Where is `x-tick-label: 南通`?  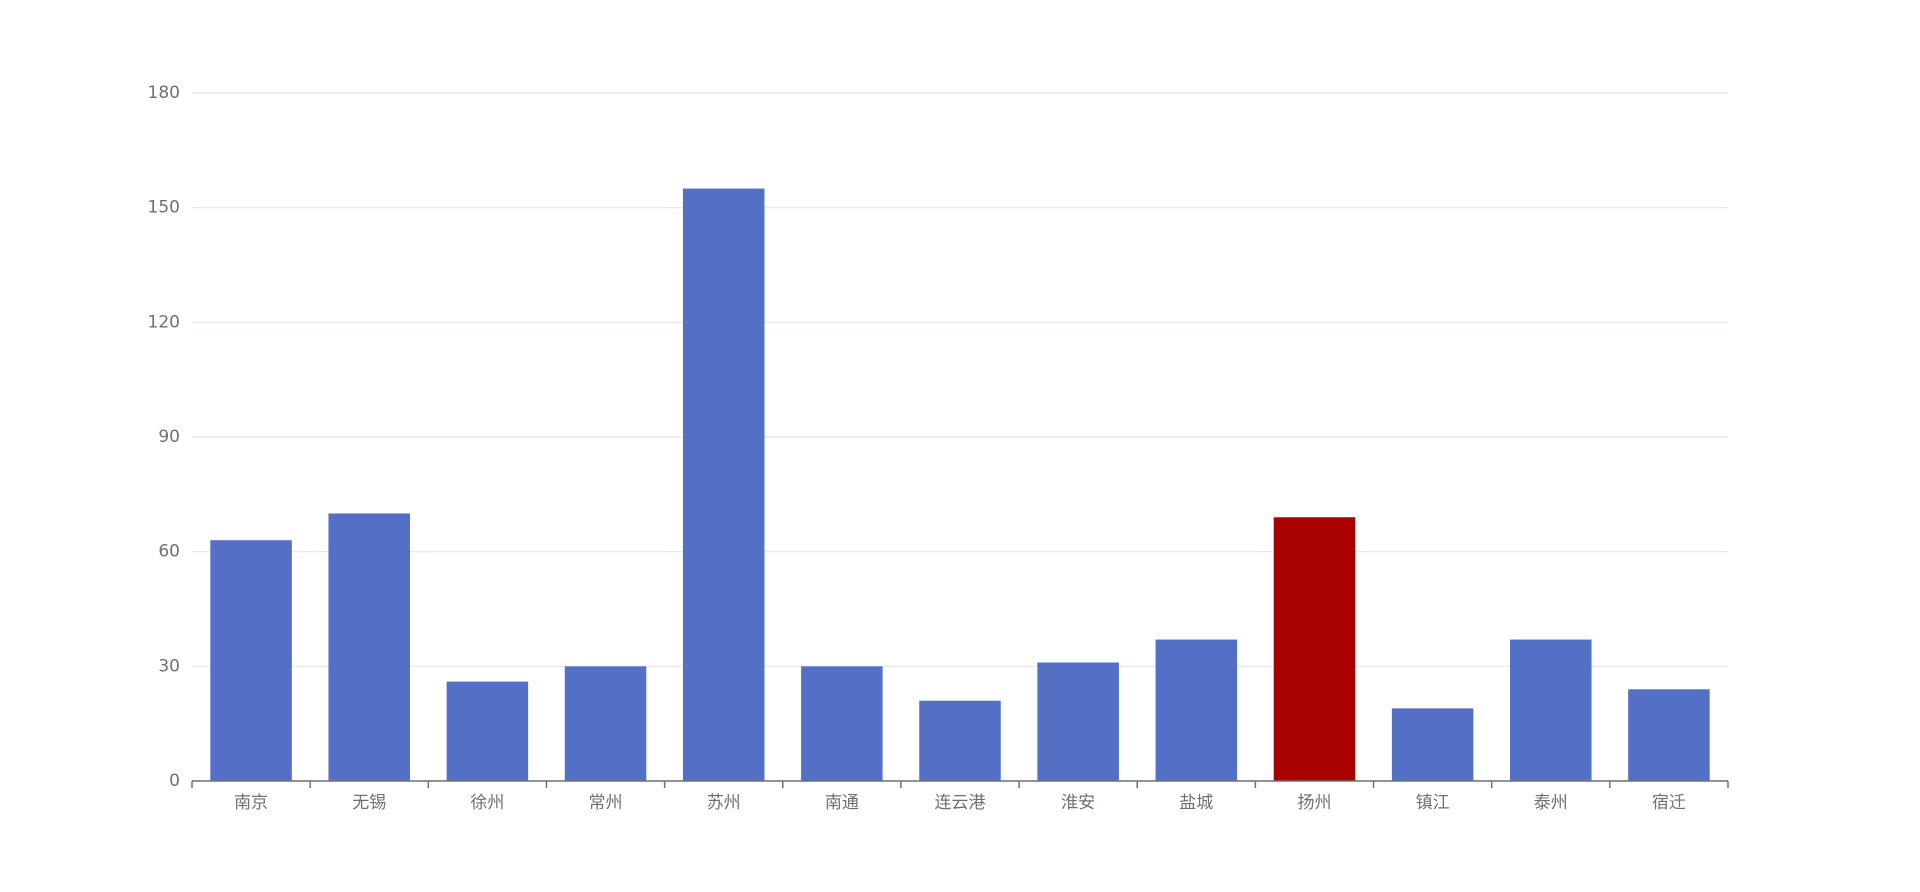
x-tick-label: 南通 is located at coordinates (842, 803).